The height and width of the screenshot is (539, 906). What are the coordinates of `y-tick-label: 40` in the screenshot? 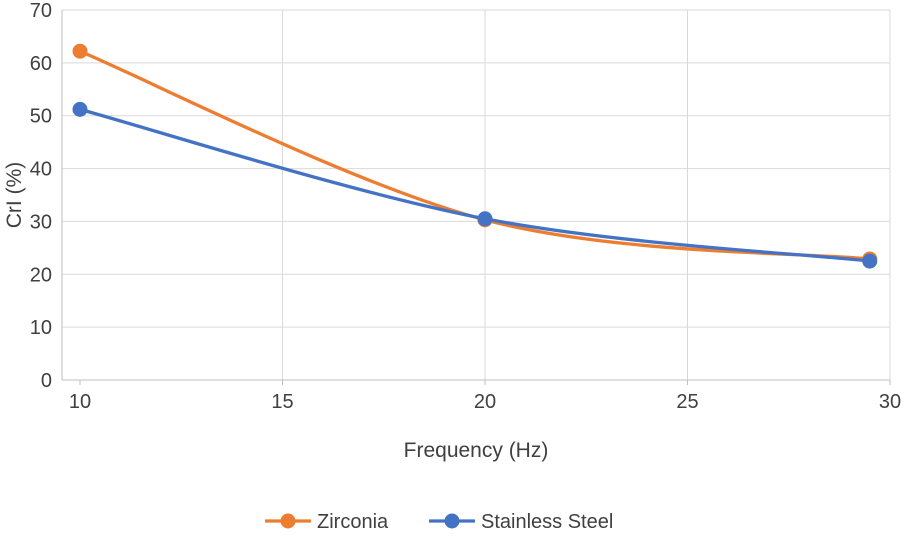 It's located at (41, 170).